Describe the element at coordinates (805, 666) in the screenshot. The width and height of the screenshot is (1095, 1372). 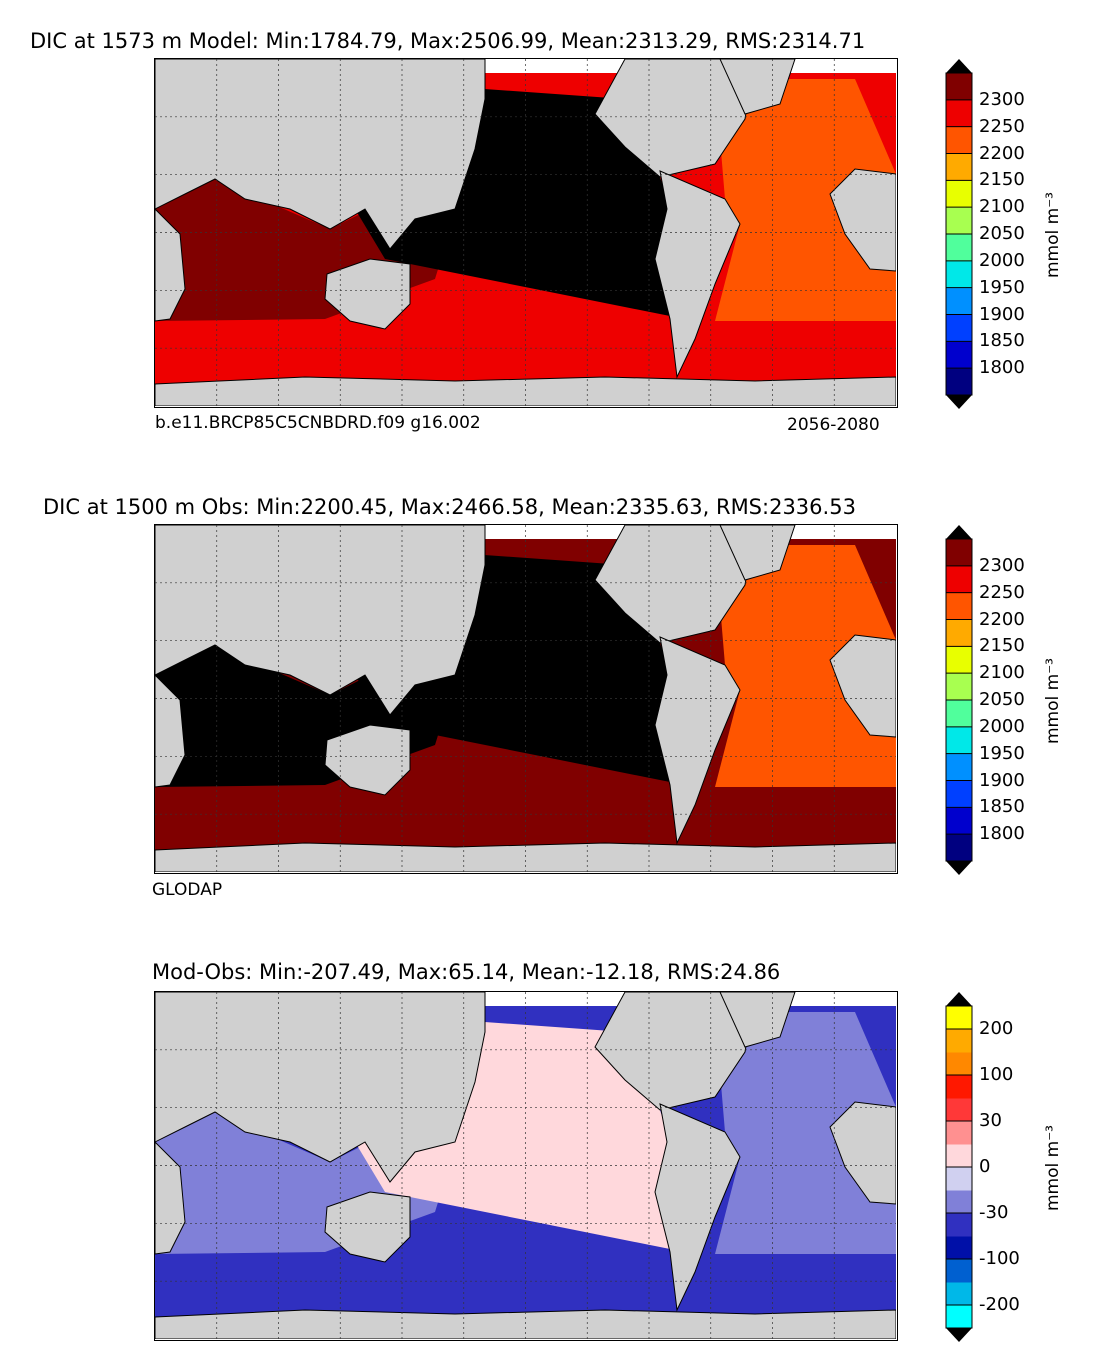
I see `atlantic-ocean` at that location.